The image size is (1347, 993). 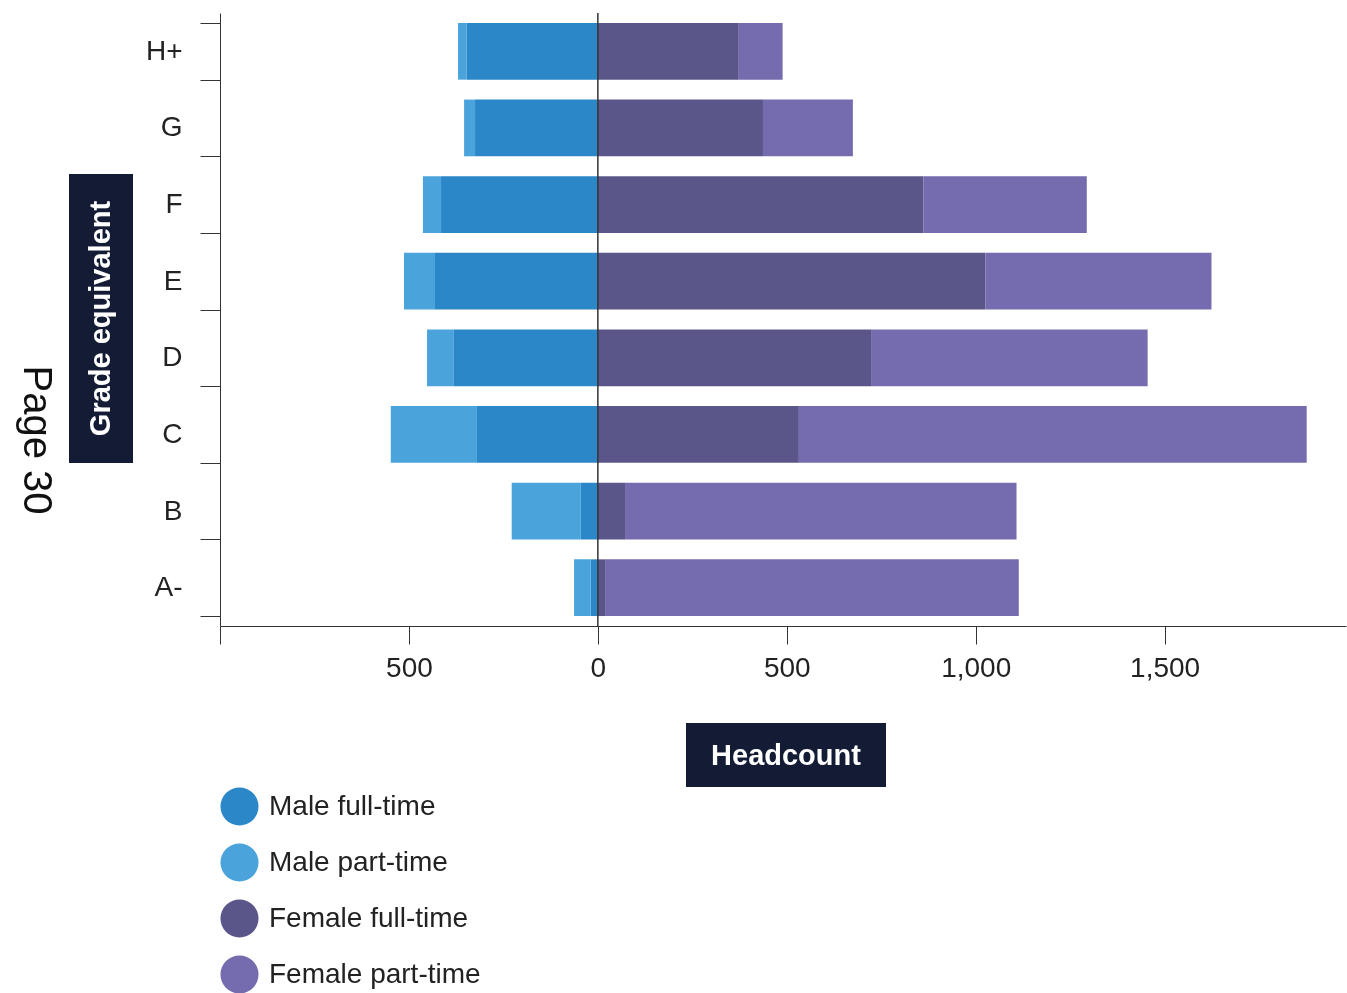 What do you see at coordinates (358, 861) in the screenshot?
I see `legend-label: Male part-time` at bounding box center [358, 861].